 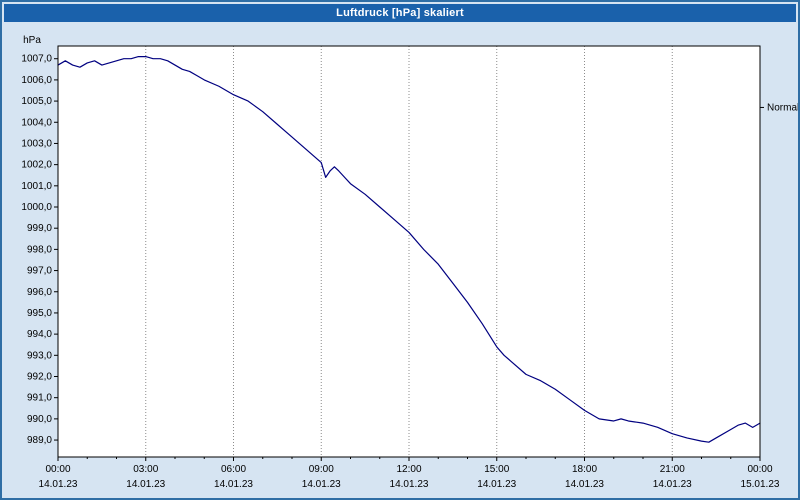 What do you see at coordinates (36, 207) in the screenshot?
I see `svg-text: 1000,0` at bounding box center [36, 207].